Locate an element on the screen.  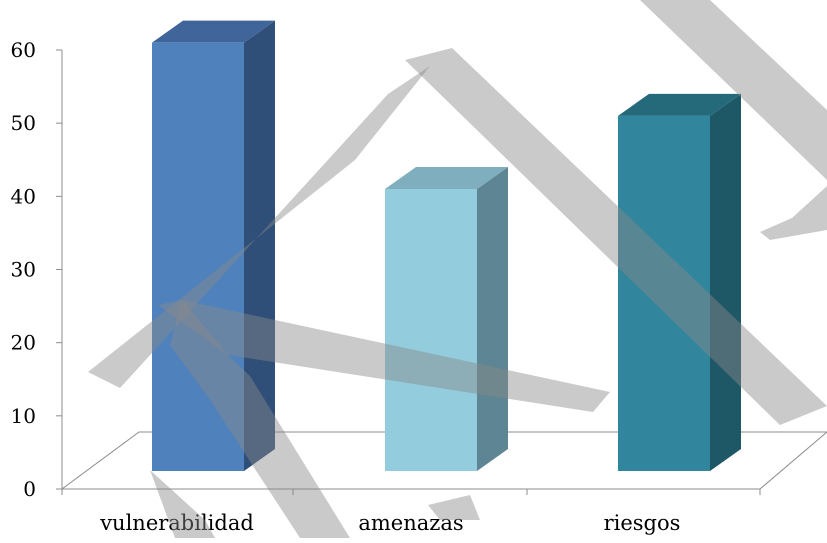
bar-riesgos is located at coordinates (679, 282).